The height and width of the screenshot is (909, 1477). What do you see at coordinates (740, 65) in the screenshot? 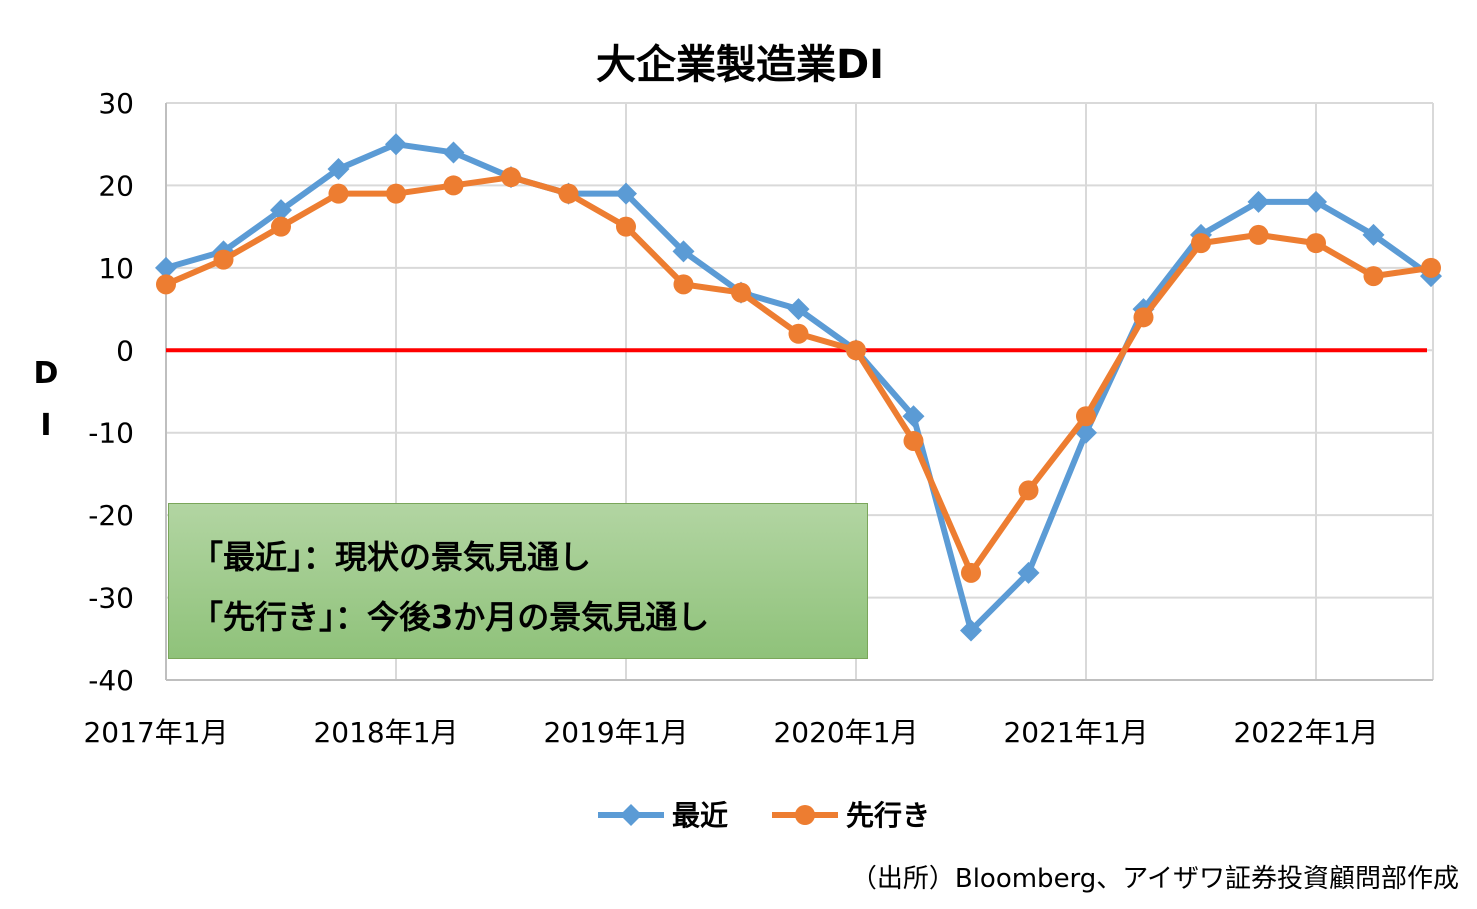
I see `chart-title: 大企業製造業DI` at bounding box center [740, 65].